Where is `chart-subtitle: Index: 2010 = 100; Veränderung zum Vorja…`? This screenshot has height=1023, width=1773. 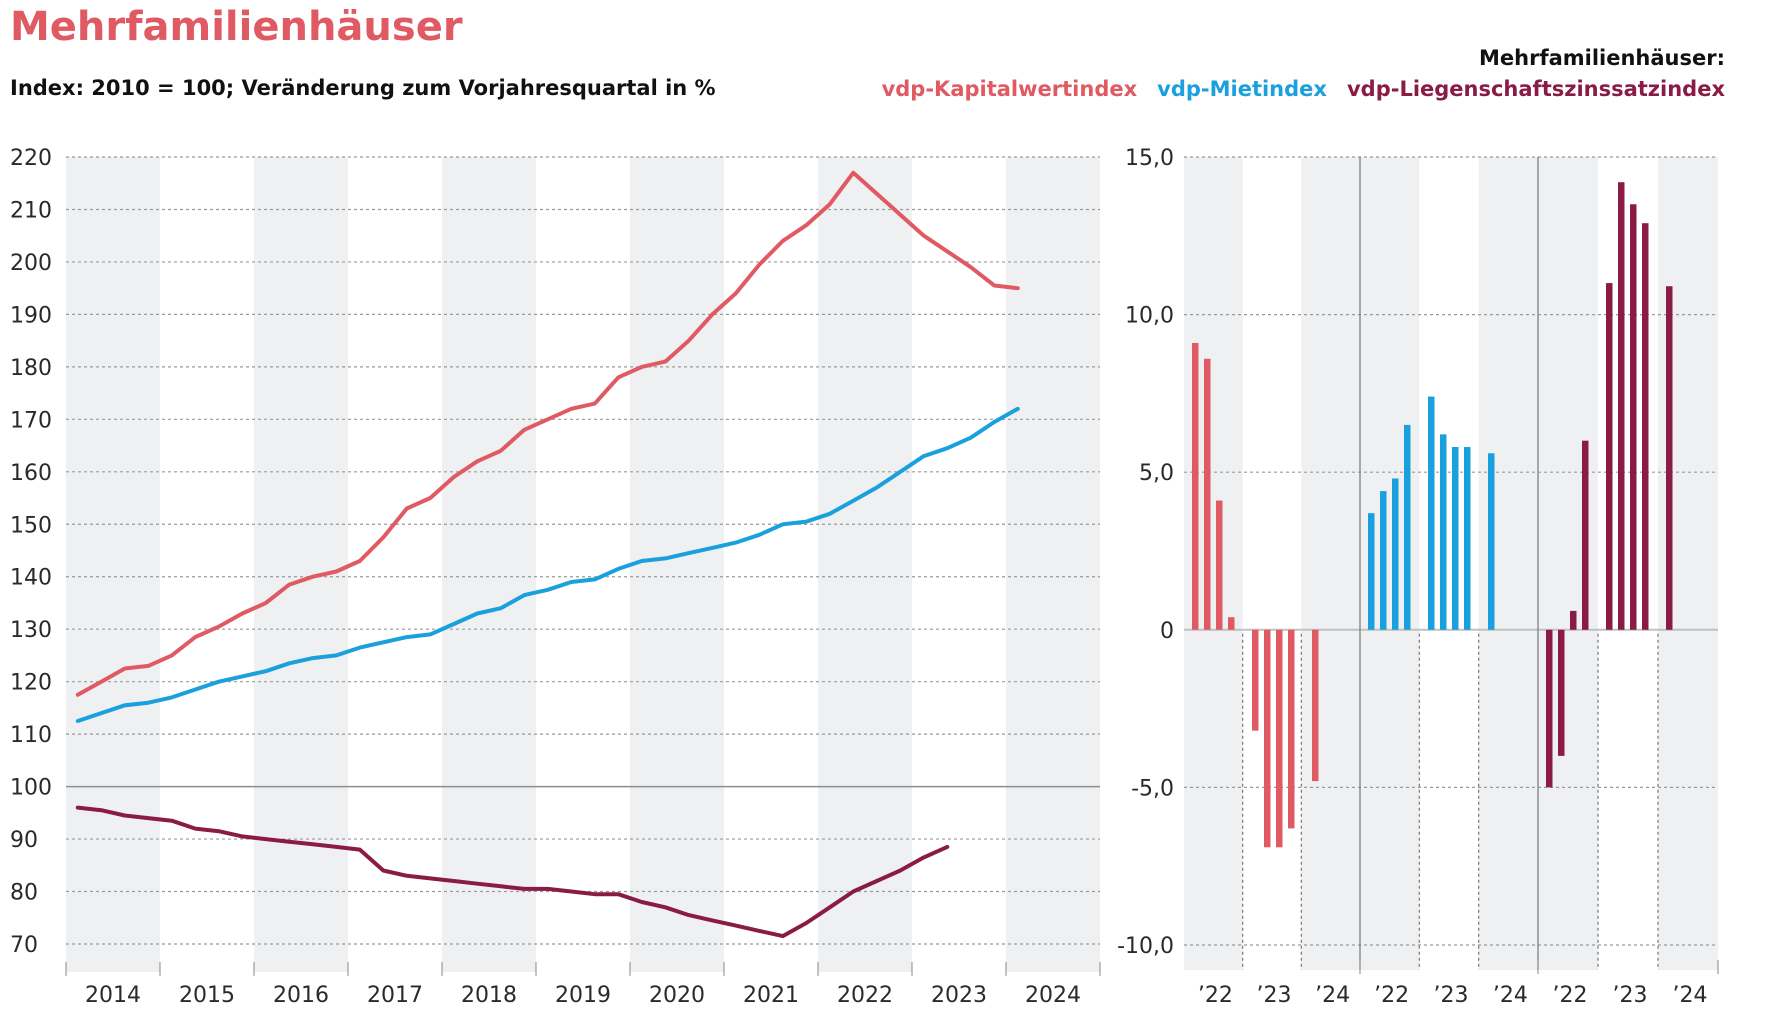 chart-subtitle: Index: 2010 = 100; Veränderung zum Vorja… is located at coordinates (363, 88).